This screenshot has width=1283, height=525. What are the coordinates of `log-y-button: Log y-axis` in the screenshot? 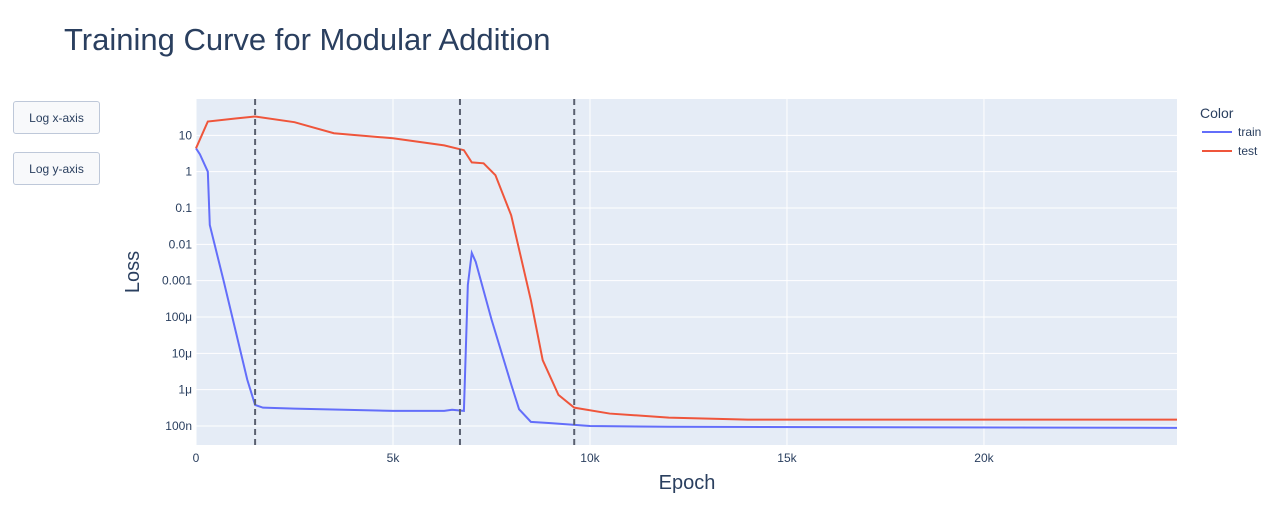 It's located at (56, 168).